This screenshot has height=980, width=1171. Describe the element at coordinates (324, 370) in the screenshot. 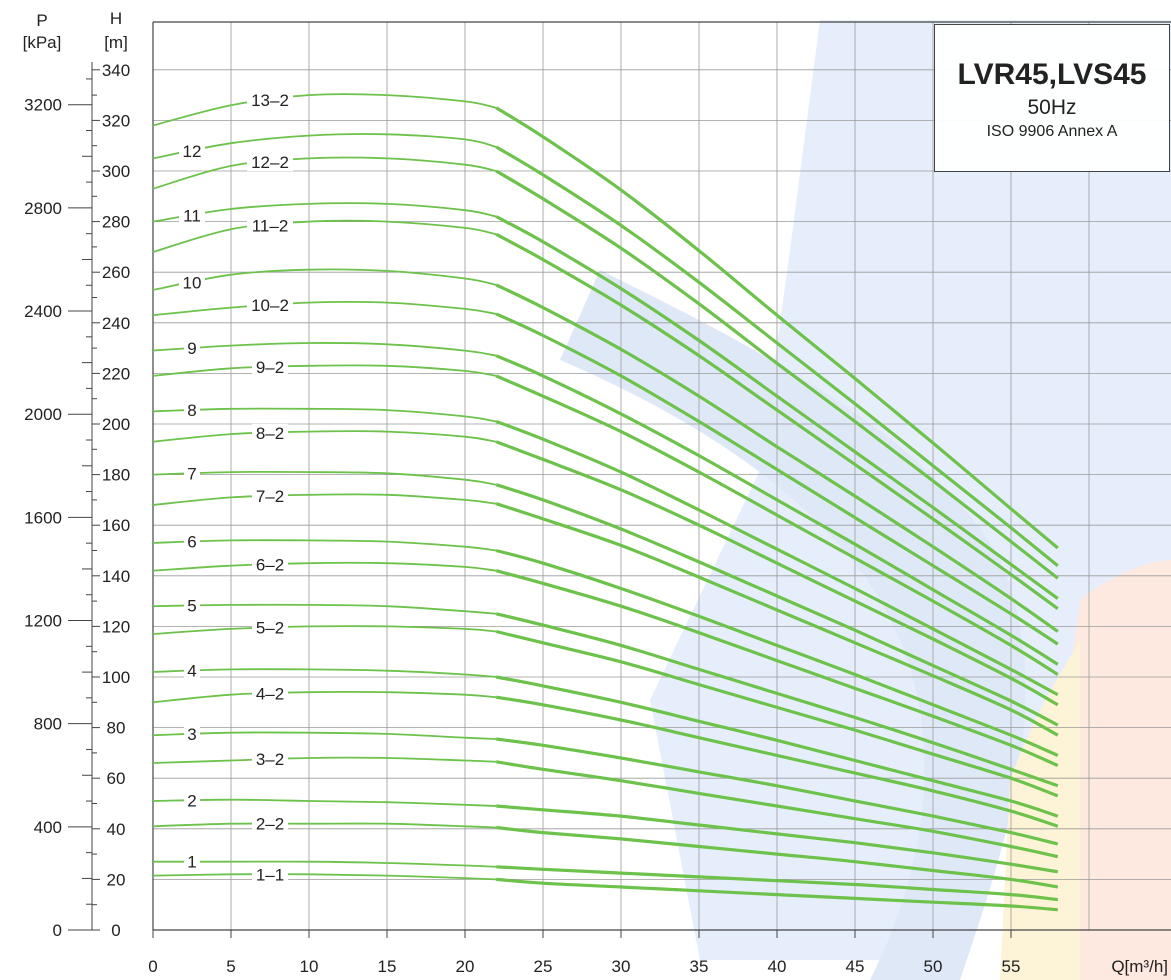

I see `curve-9-2-low-flow` at that location.